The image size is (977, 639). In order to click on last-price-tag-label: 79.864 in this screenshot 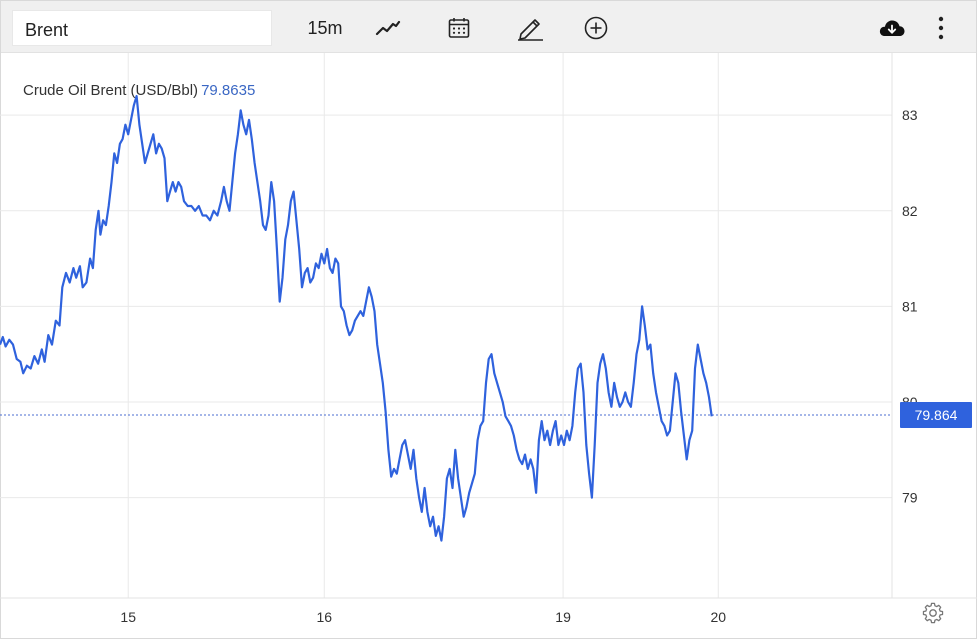, I will do `click(936, 415)`.